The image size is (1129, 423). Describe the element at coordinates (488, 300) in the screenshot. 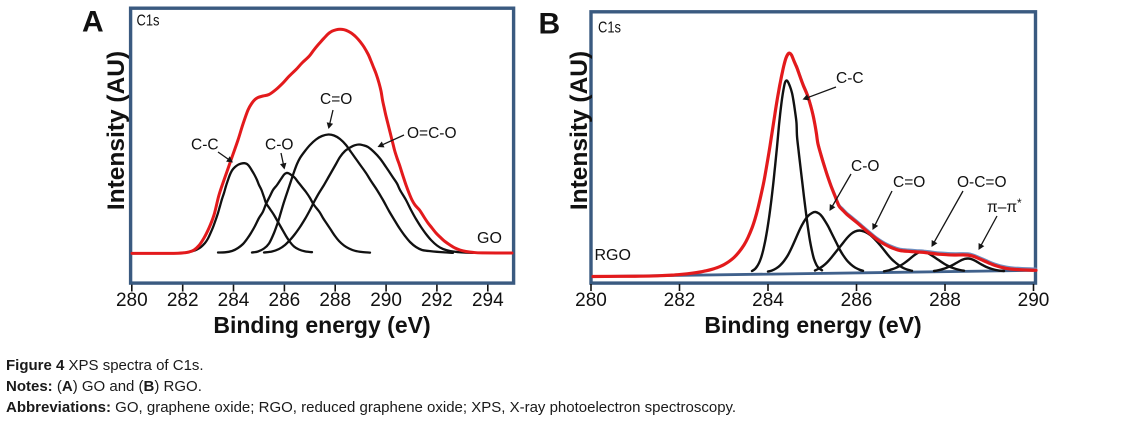

I see `svg-text: 294` at that location.